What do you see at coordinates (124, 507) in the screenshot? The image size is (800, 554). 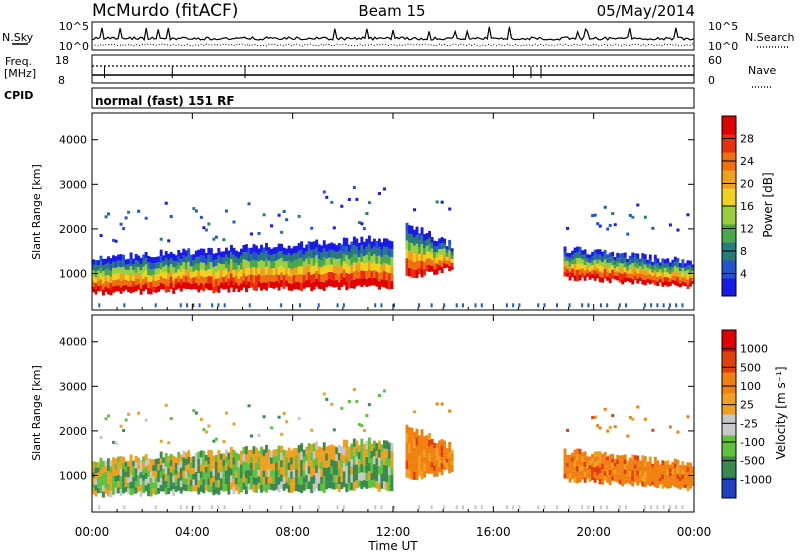 I see `velocity-near-range-cell` at bounding box center [124, 507].